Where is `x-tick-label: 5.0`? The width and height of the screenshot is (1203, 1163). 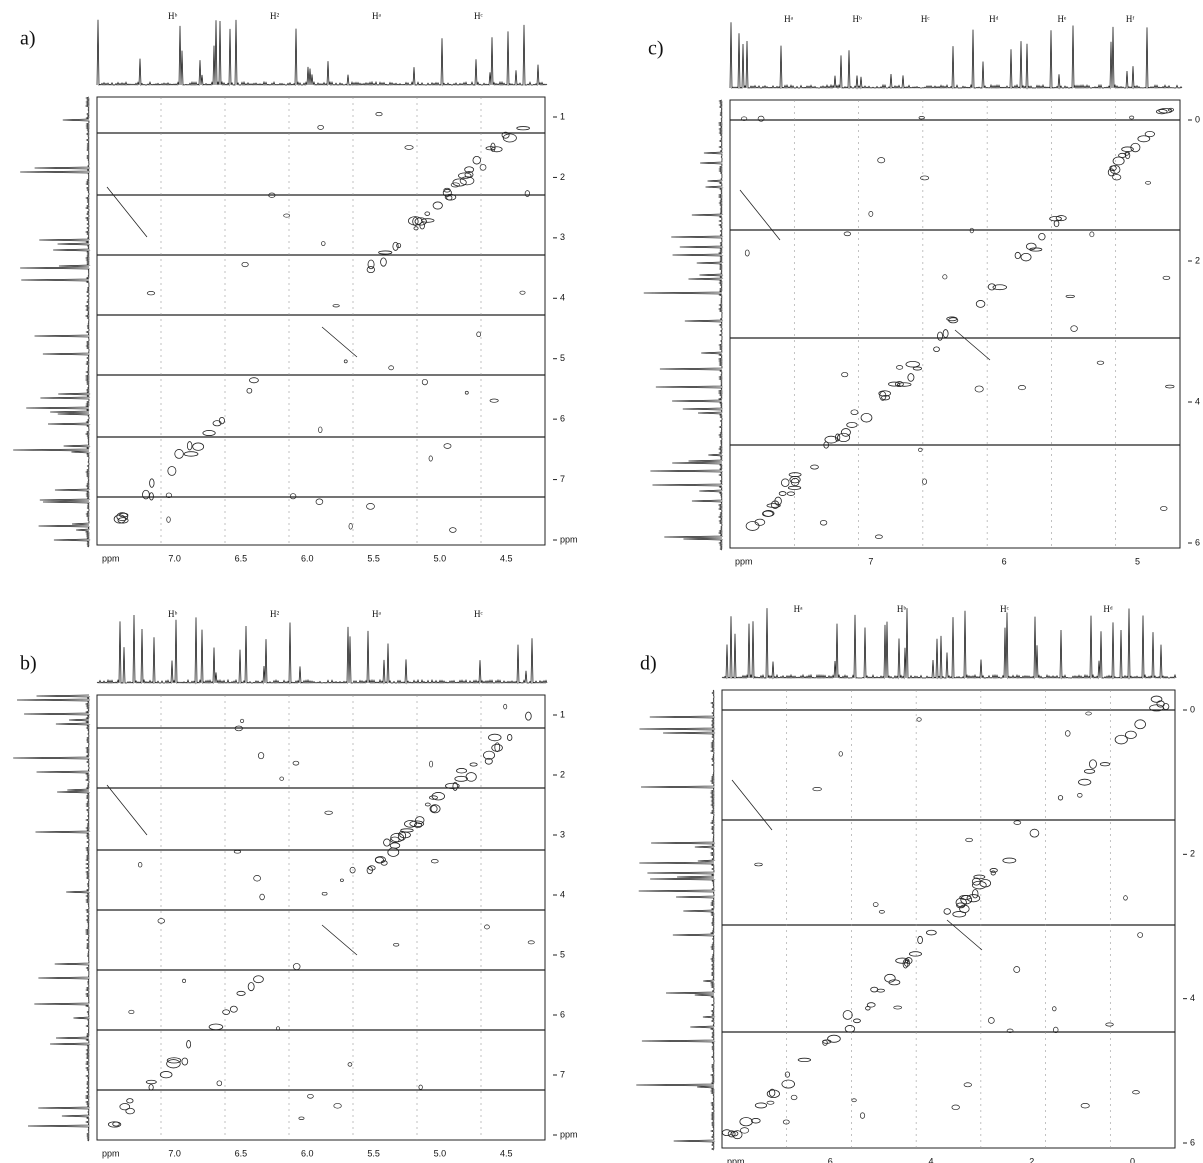 x-tick-label: 5.0 is located at coordinates (440, 558).